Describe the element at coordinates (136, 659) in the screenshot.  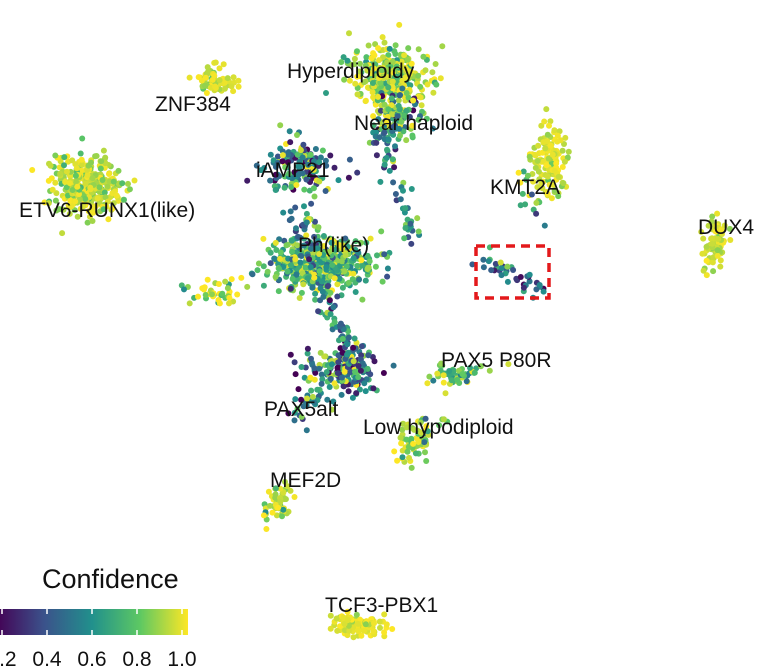
I see `legend-tick-label: 0.8` at that location.